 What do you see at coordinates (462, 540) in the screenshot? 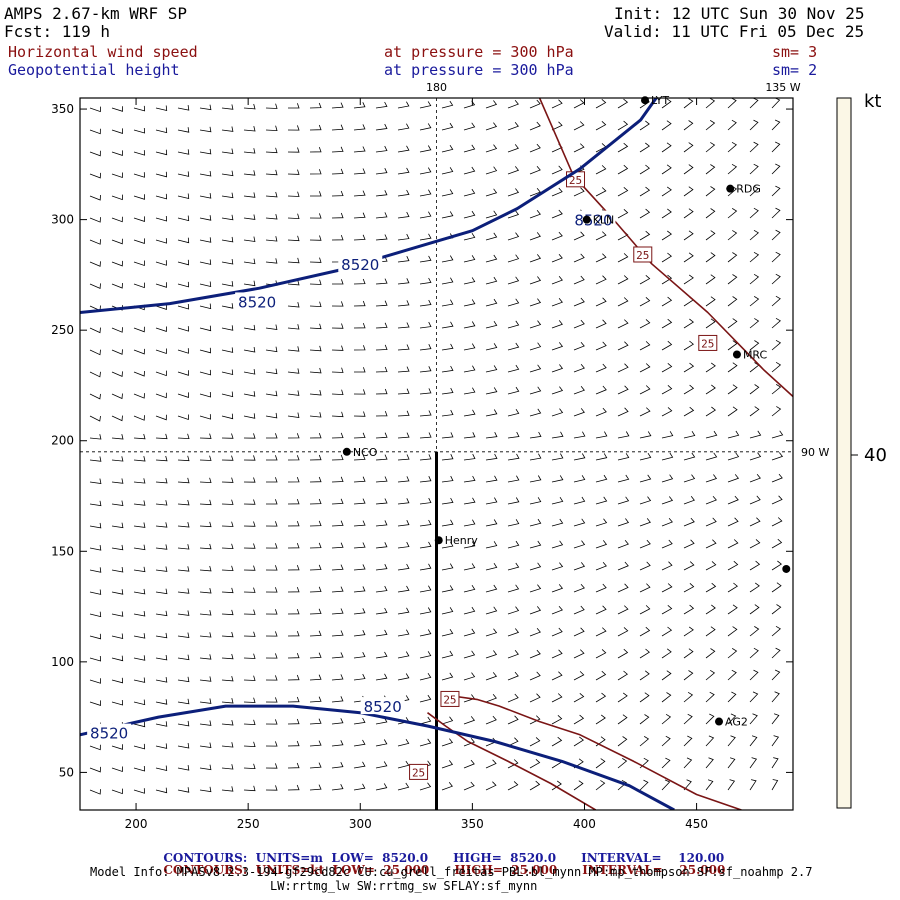
I see `station-label: Henry` at bounding box center [462, 540].